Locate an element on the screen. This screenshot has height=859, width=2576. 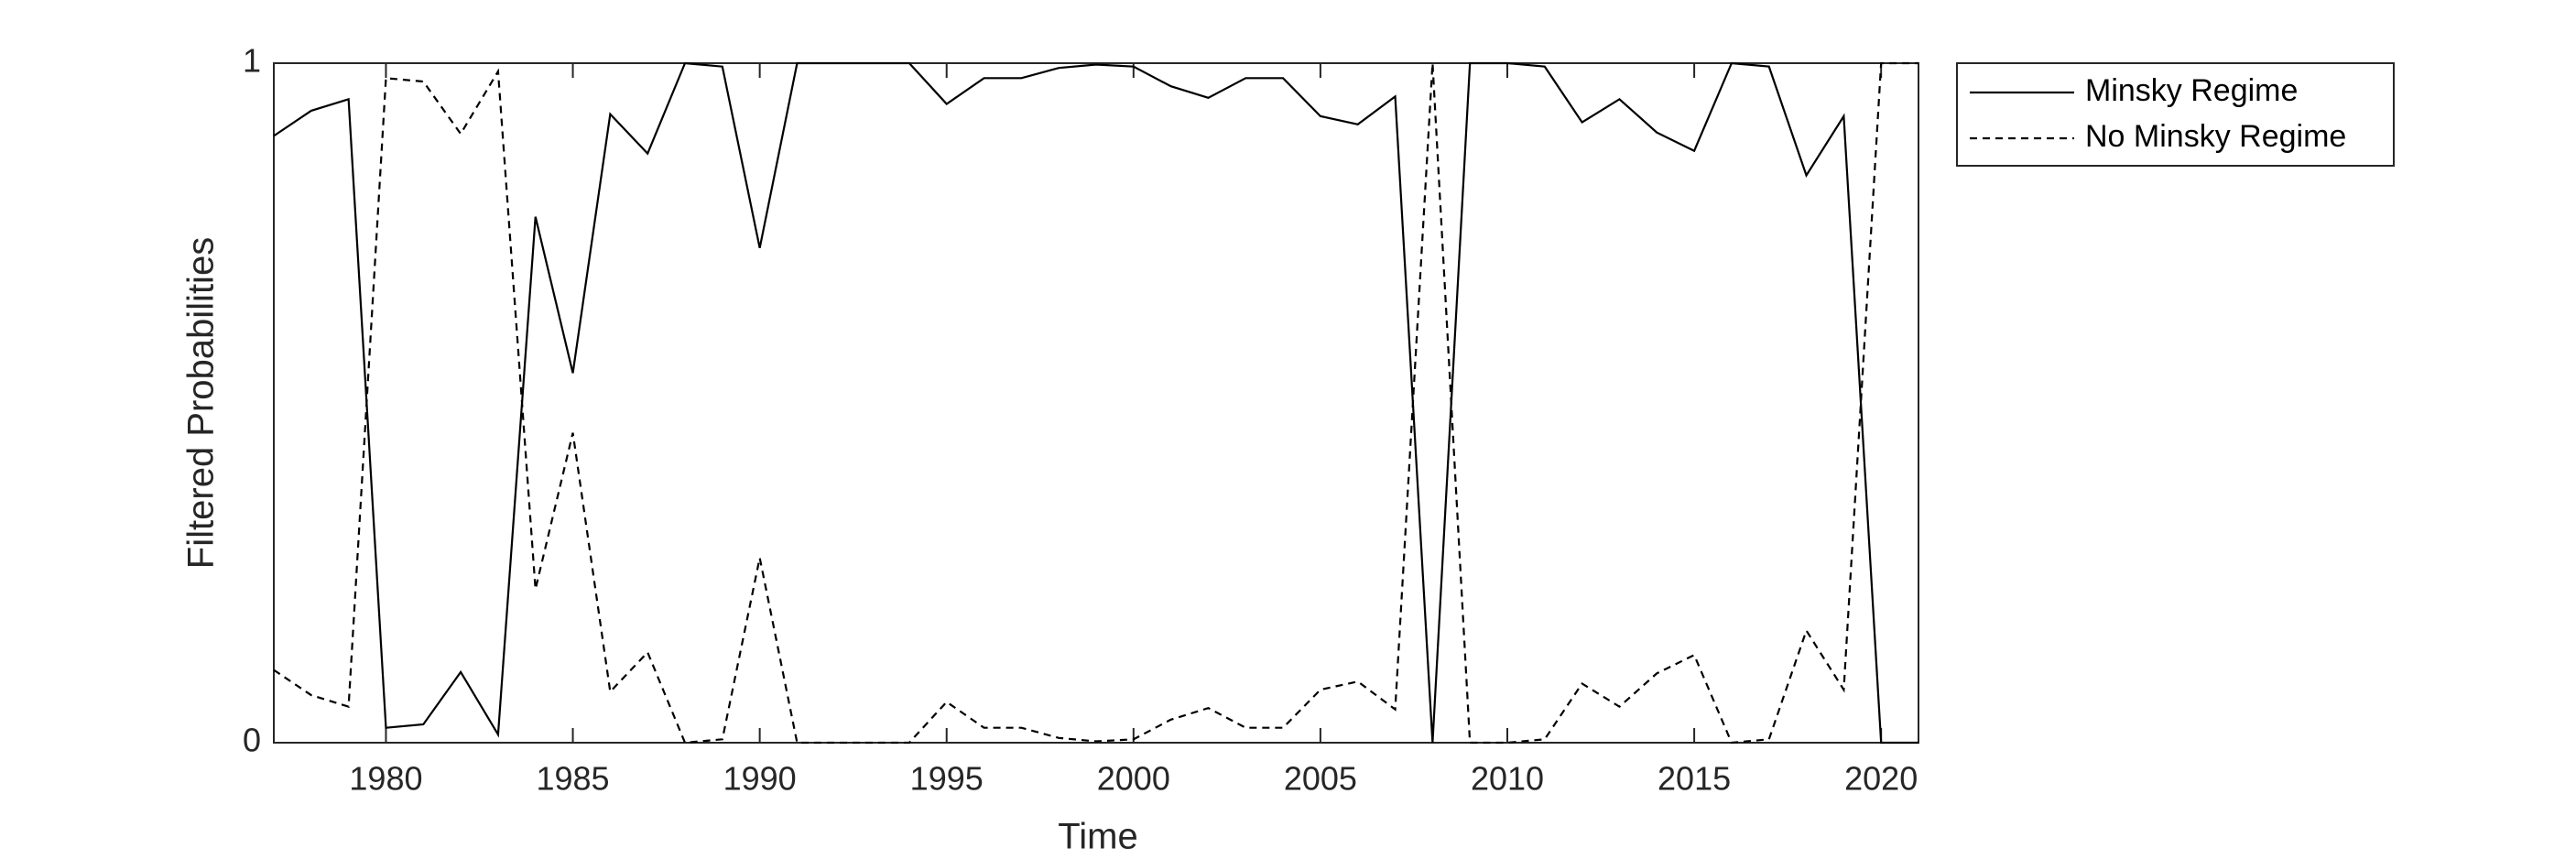
y-tick-label: 1 is located at coordinates (252, 61).